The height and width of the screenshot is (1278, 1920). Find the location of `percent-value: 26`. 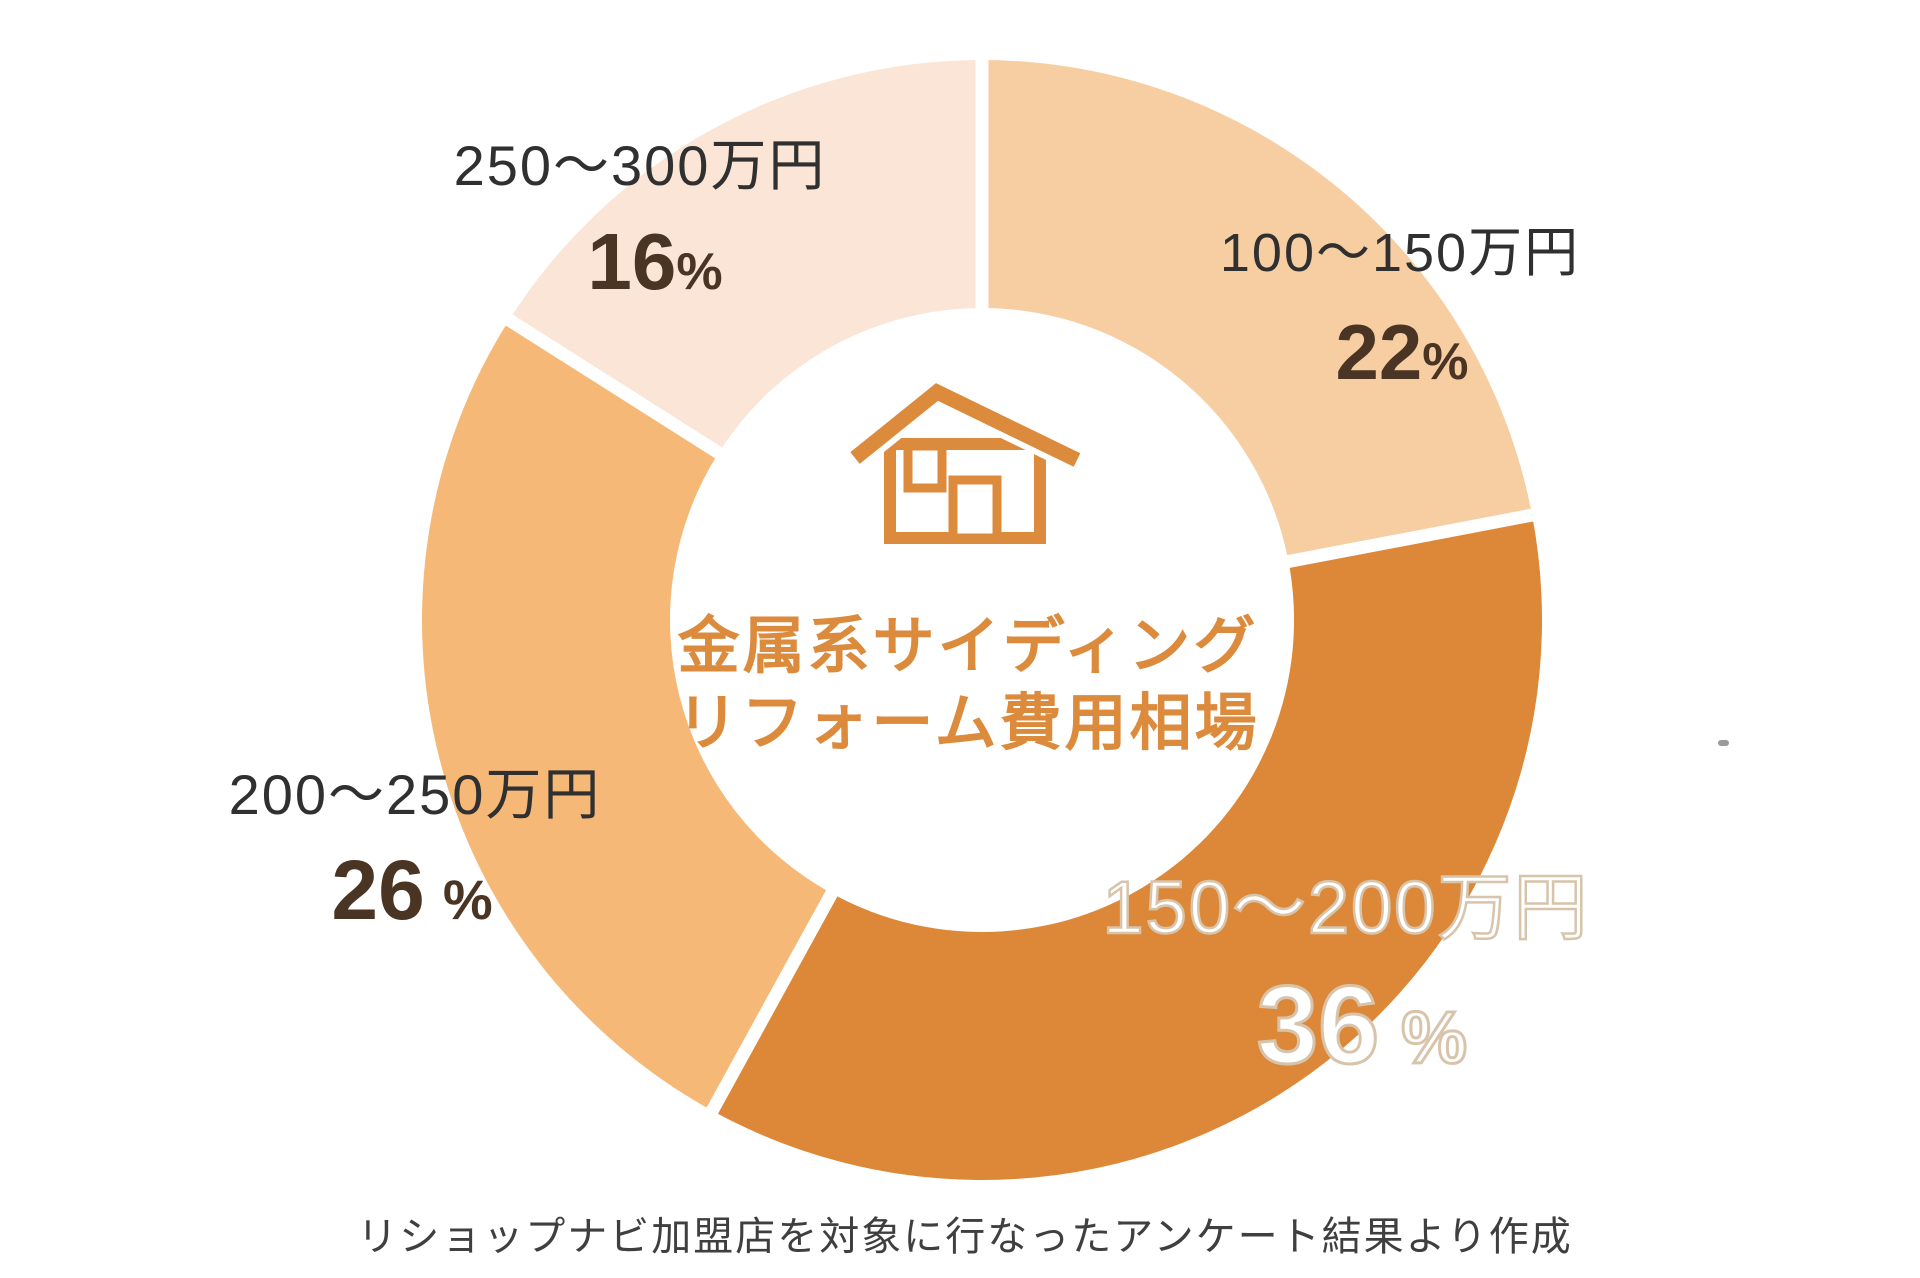

percent-value: 26 is located at coordinates (378, 890).